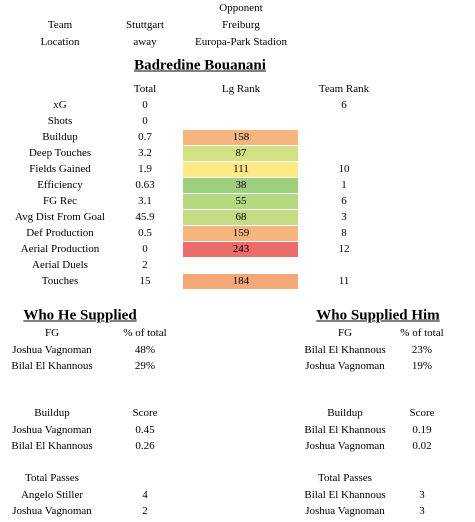 The height and width of the screenshot is (522, 475). I want to click on total-value: 3.1, so click(145, 201).